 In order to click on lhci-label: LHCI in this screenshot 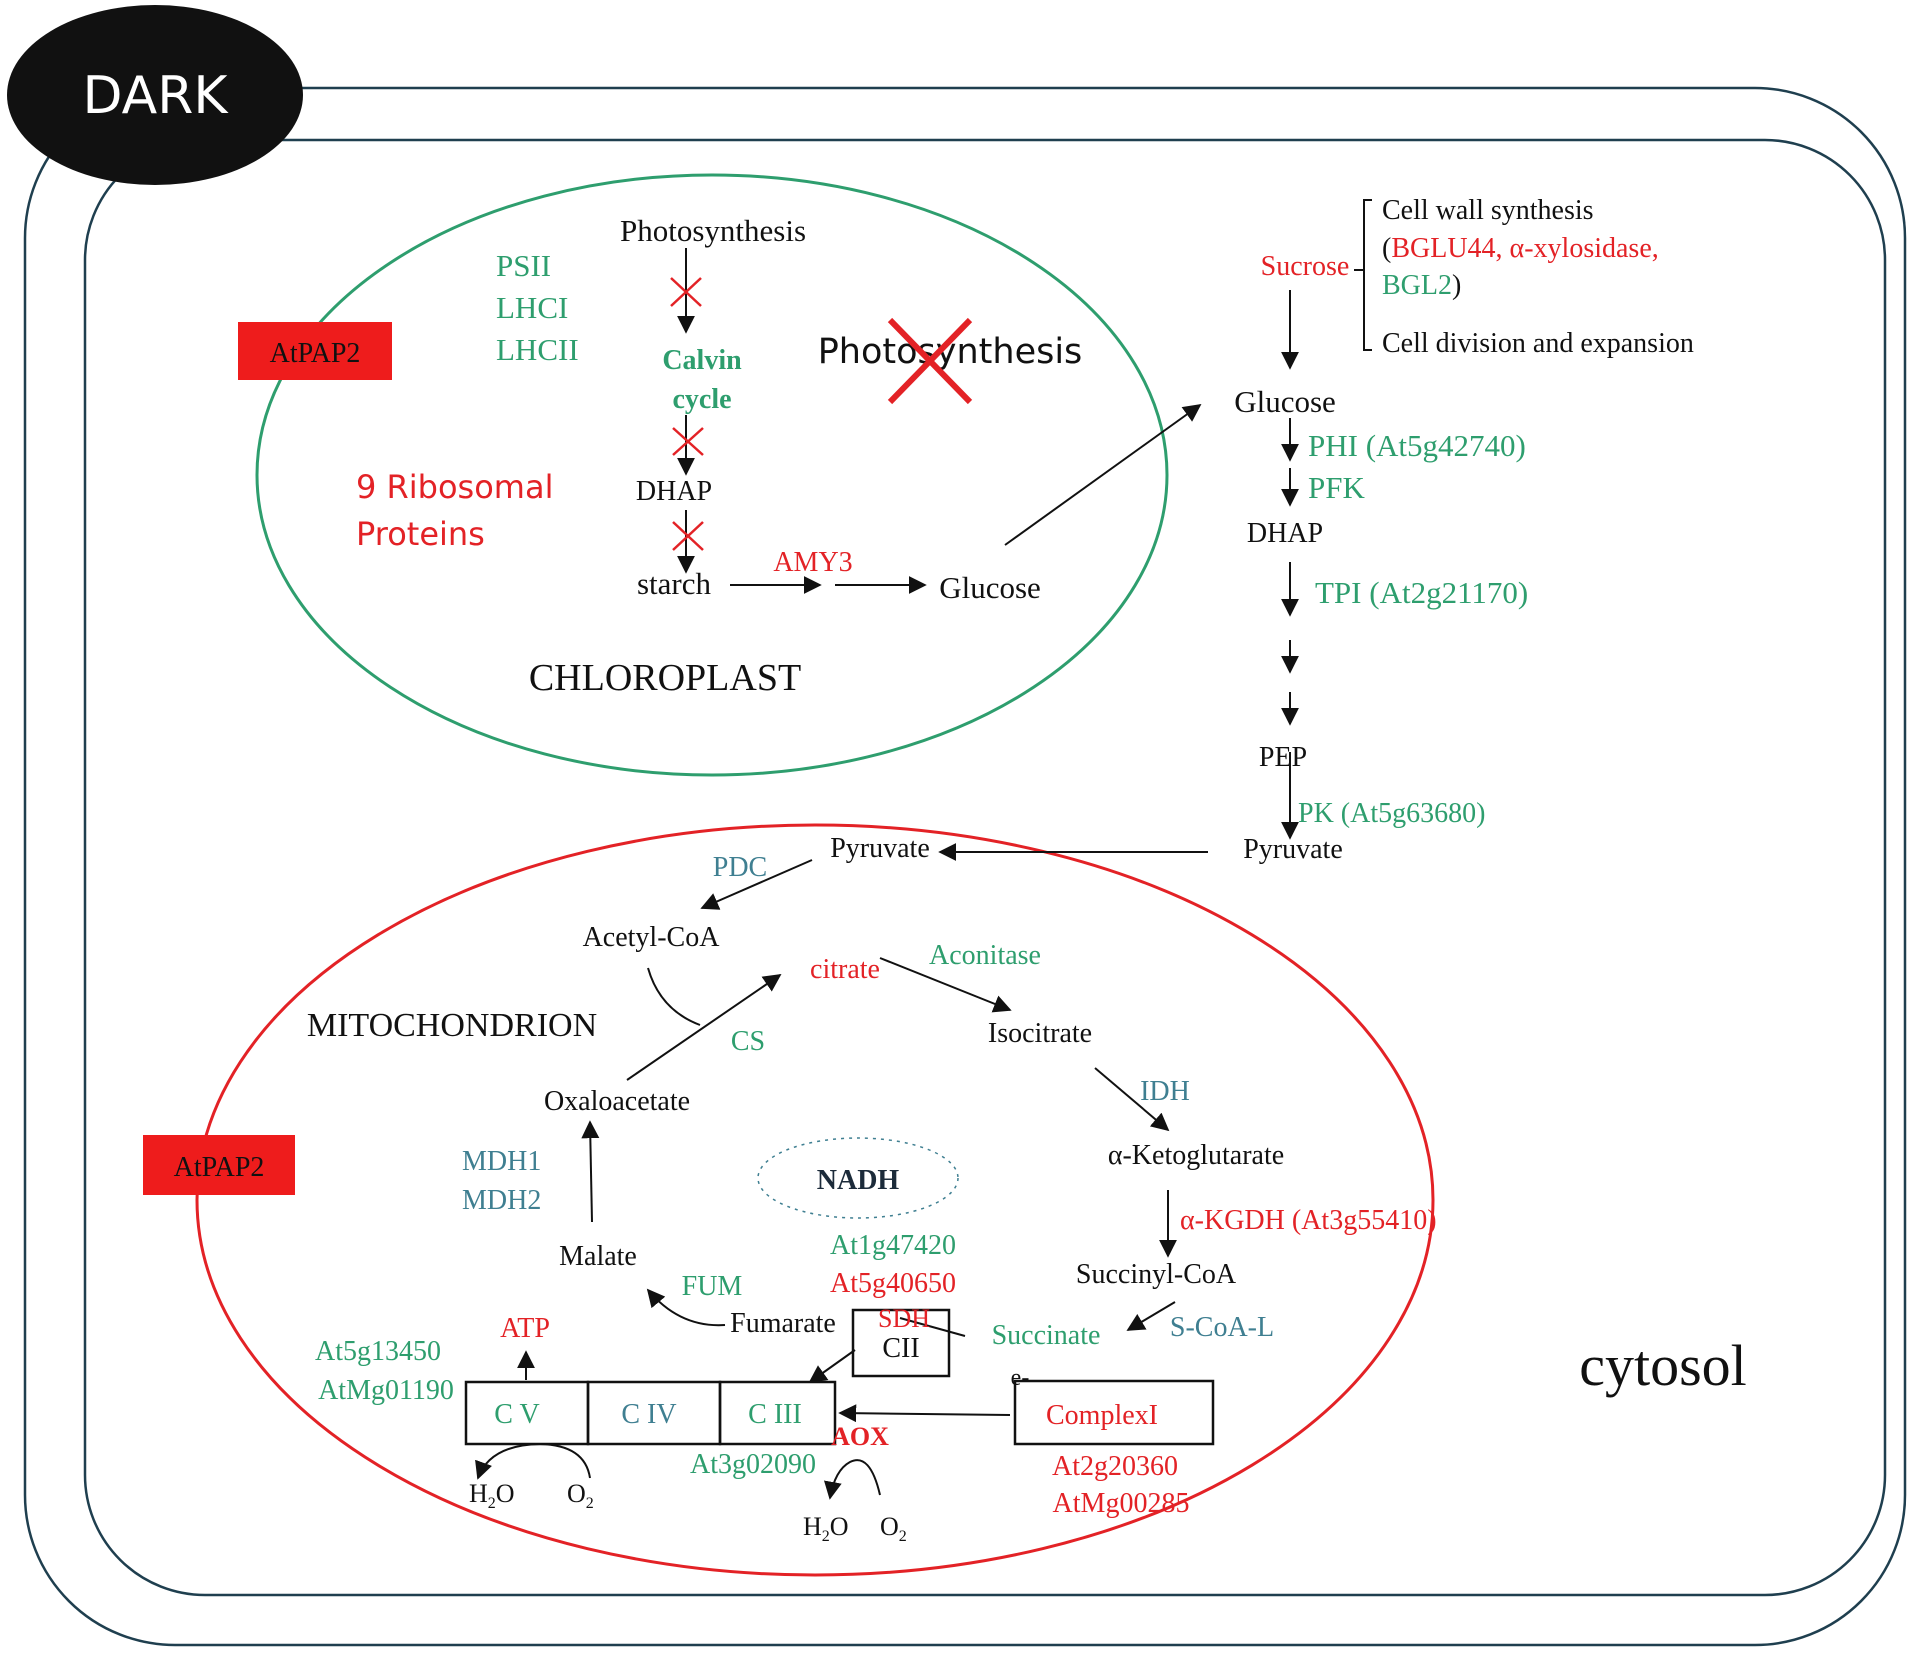, I will do `click(532, 307)`.